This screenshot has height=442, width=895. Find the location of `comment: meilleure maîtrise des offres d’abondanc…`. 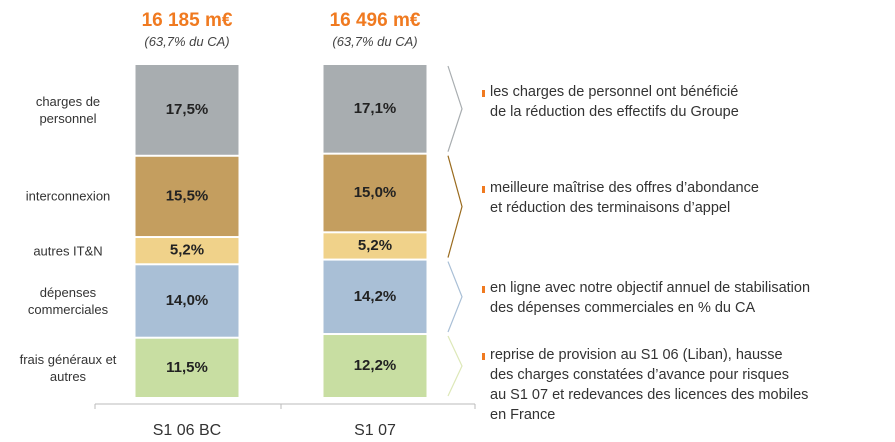

comment: meilleure maîtrise des offres d’abondanc… is located at coordinates (687, 198).